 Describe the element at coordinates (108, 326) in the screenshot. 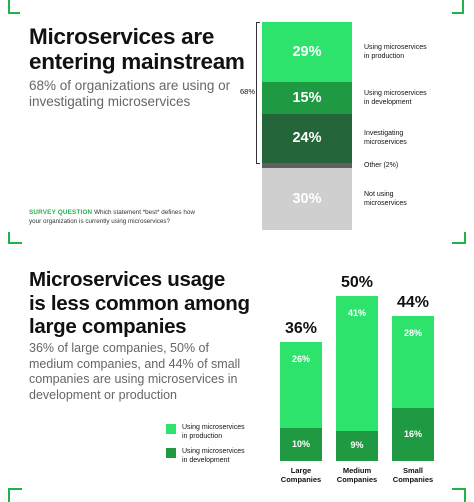

I see `bottom-title-line: large companies` at that location.